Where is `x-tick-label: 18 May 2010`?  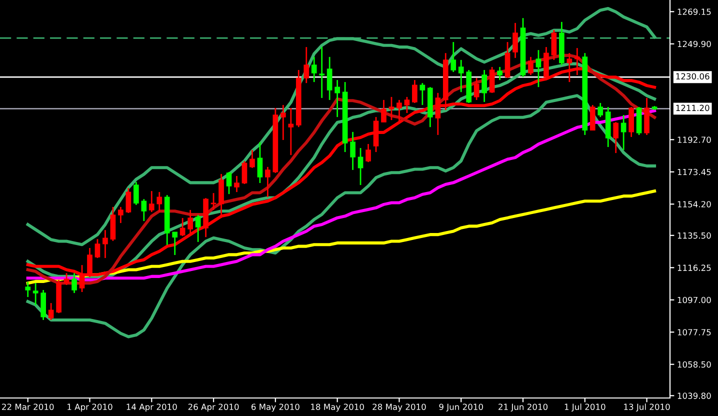
x-tick-label: 18 May 2010 is located at coordinates (337, 408).